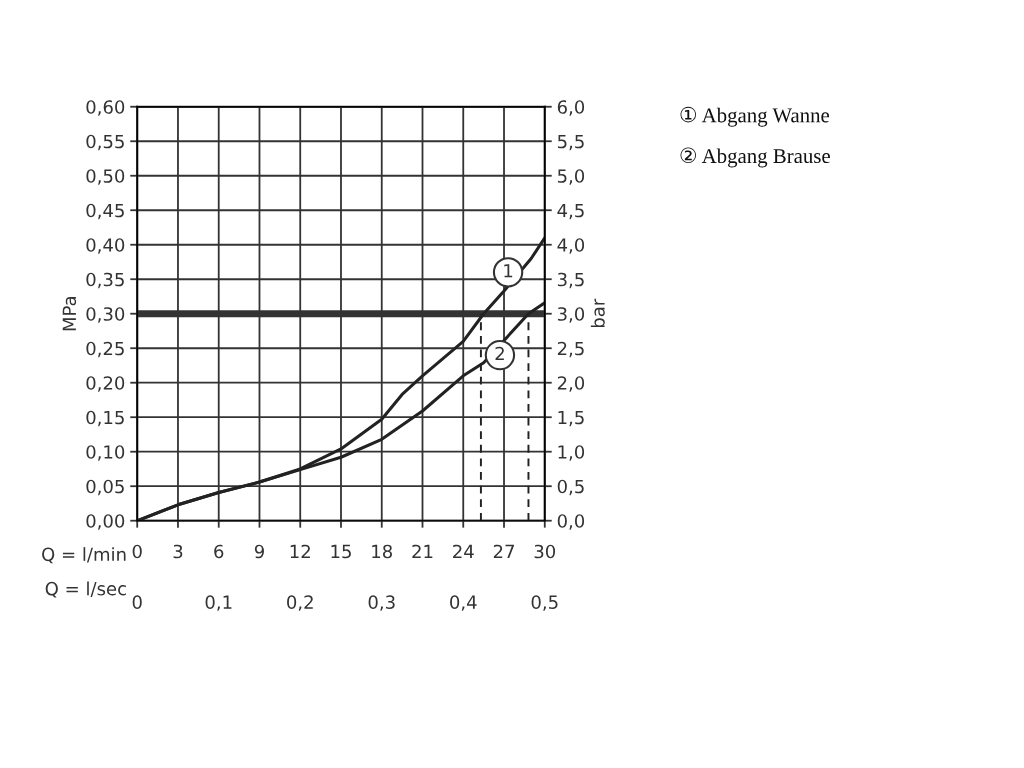 This screenshot has width=1024, height=768. What do you see at coordinates (570, 487) in the screenshot?
I see `y2-tick-label: 0,5` at bounding box center [570, 487].